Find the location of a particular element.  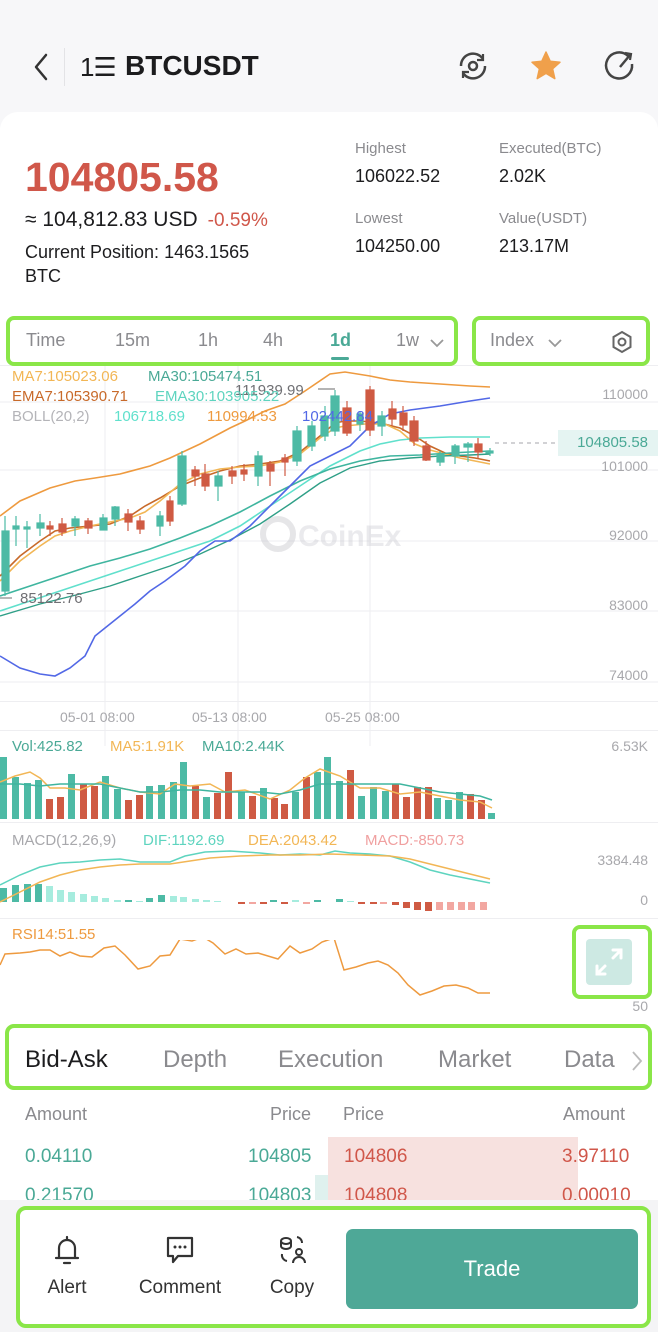

stat-label: Executed(BTC) is located at coordinates (550, 148).